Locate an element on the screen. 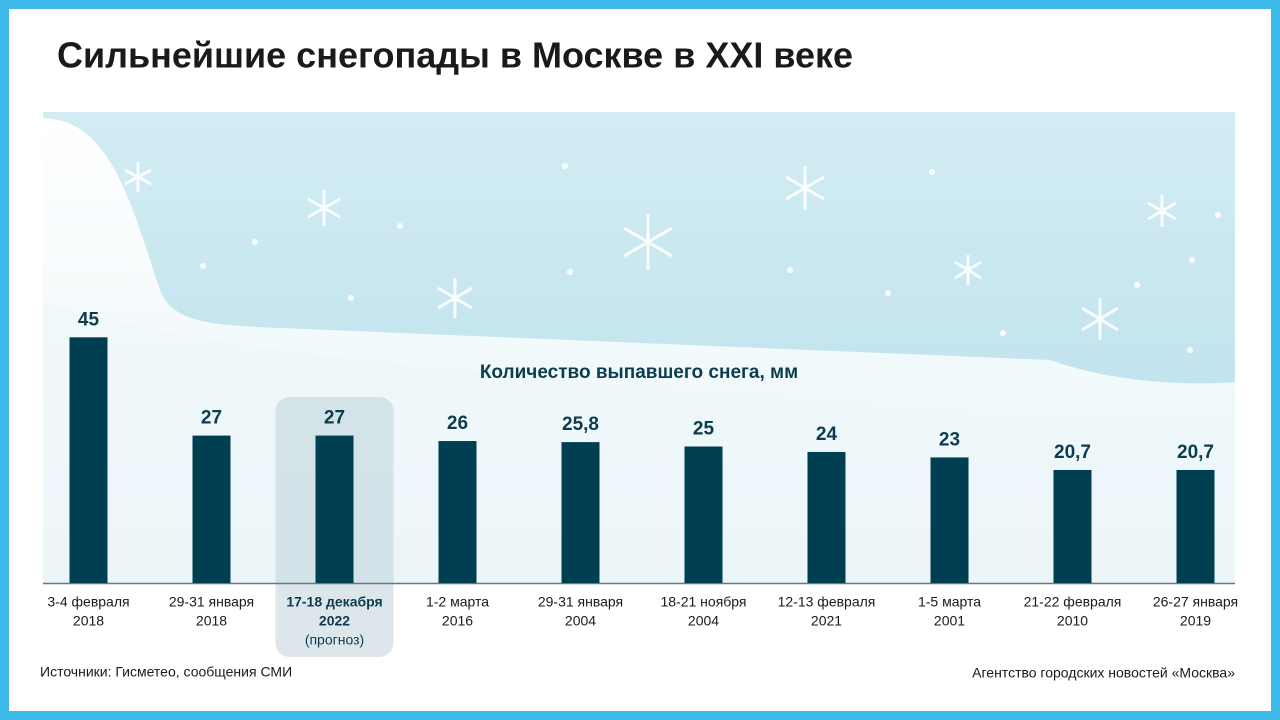 The width and height of the screenshot is (1280, 720). x-tick-label: 2010 is located at coordinates (1072, 621).